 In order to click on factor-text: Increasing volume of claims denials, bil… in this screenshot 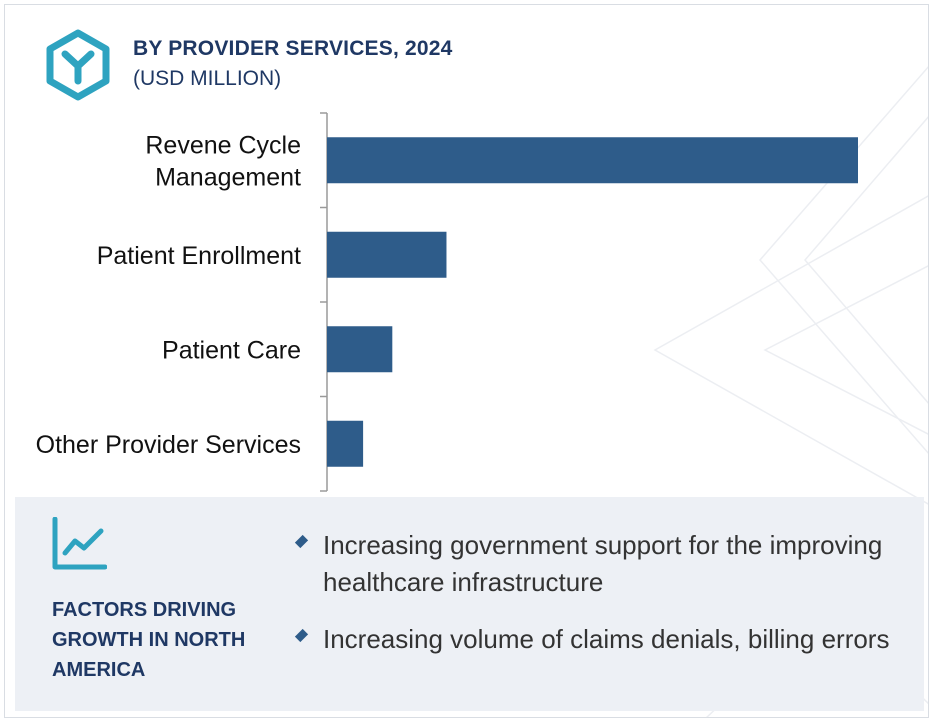, I will do `click(606, 639)`.